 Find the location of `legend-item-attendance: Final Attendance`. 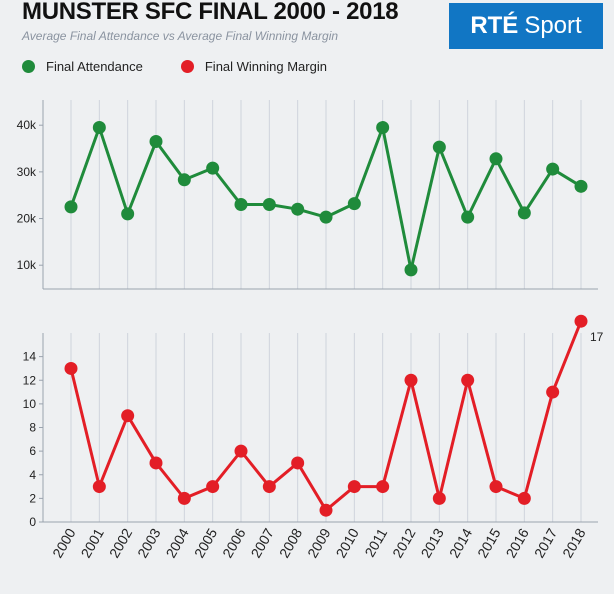

legend-item-attendance: Final Attendance is located at coordinates (82, 66).